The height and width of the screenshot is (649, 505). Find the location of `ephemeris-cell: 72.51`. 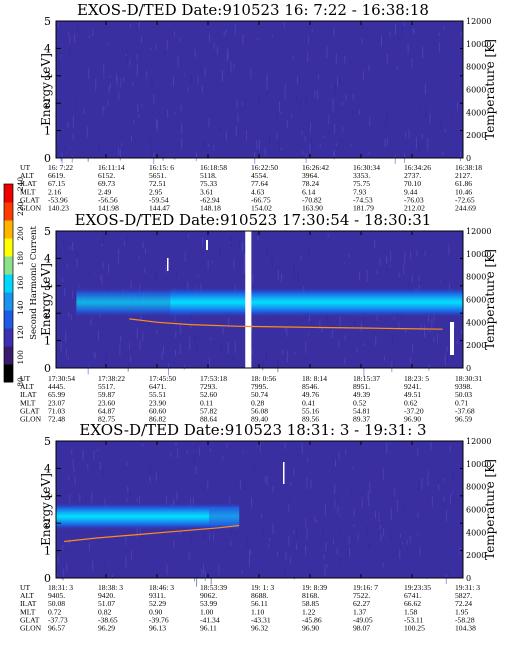

ephemeris-cell: 72.51 is located at coordinates (157, 183).